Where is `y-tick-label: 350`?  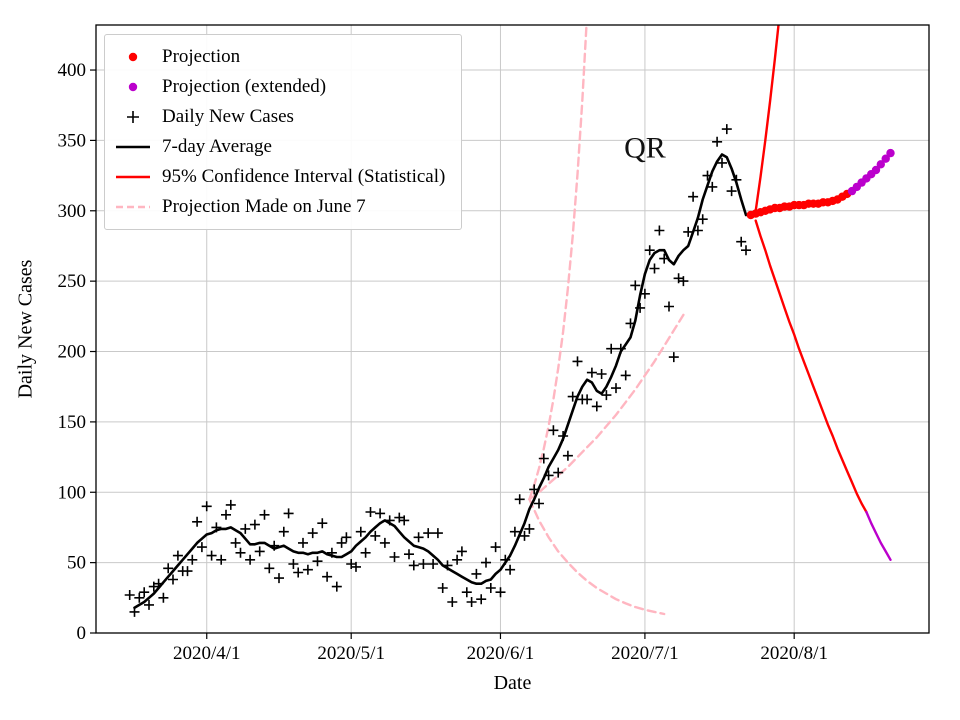
y-tick-label: 350 is located at coordinates (72, 140).